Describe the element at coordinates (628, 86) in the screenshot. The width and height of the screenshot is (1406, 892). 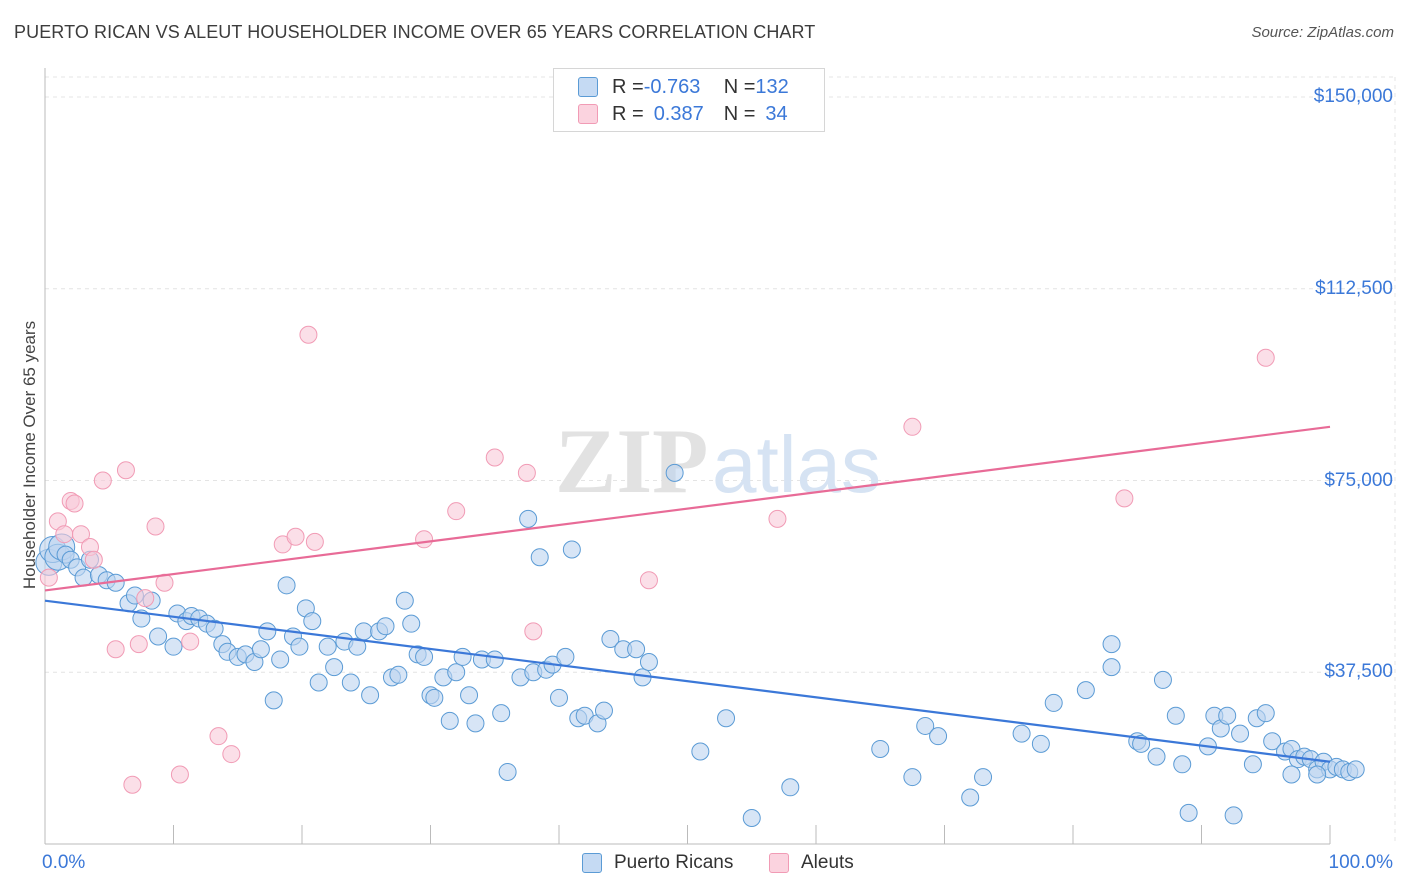
I see `legend-r-label: R =` at that location.